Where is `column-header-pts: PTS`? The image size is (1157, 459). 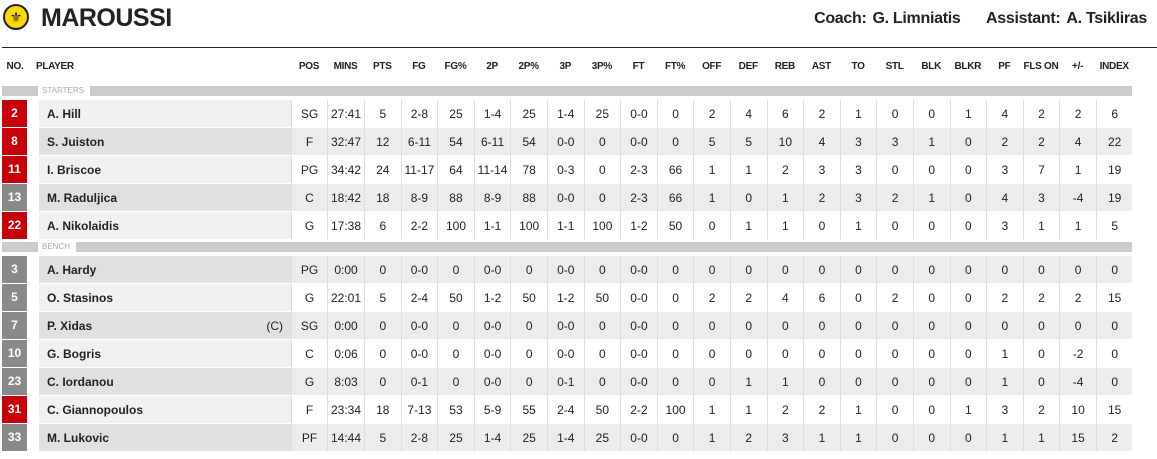 column-header-pts: PTS is located at coordinates (382, 66).